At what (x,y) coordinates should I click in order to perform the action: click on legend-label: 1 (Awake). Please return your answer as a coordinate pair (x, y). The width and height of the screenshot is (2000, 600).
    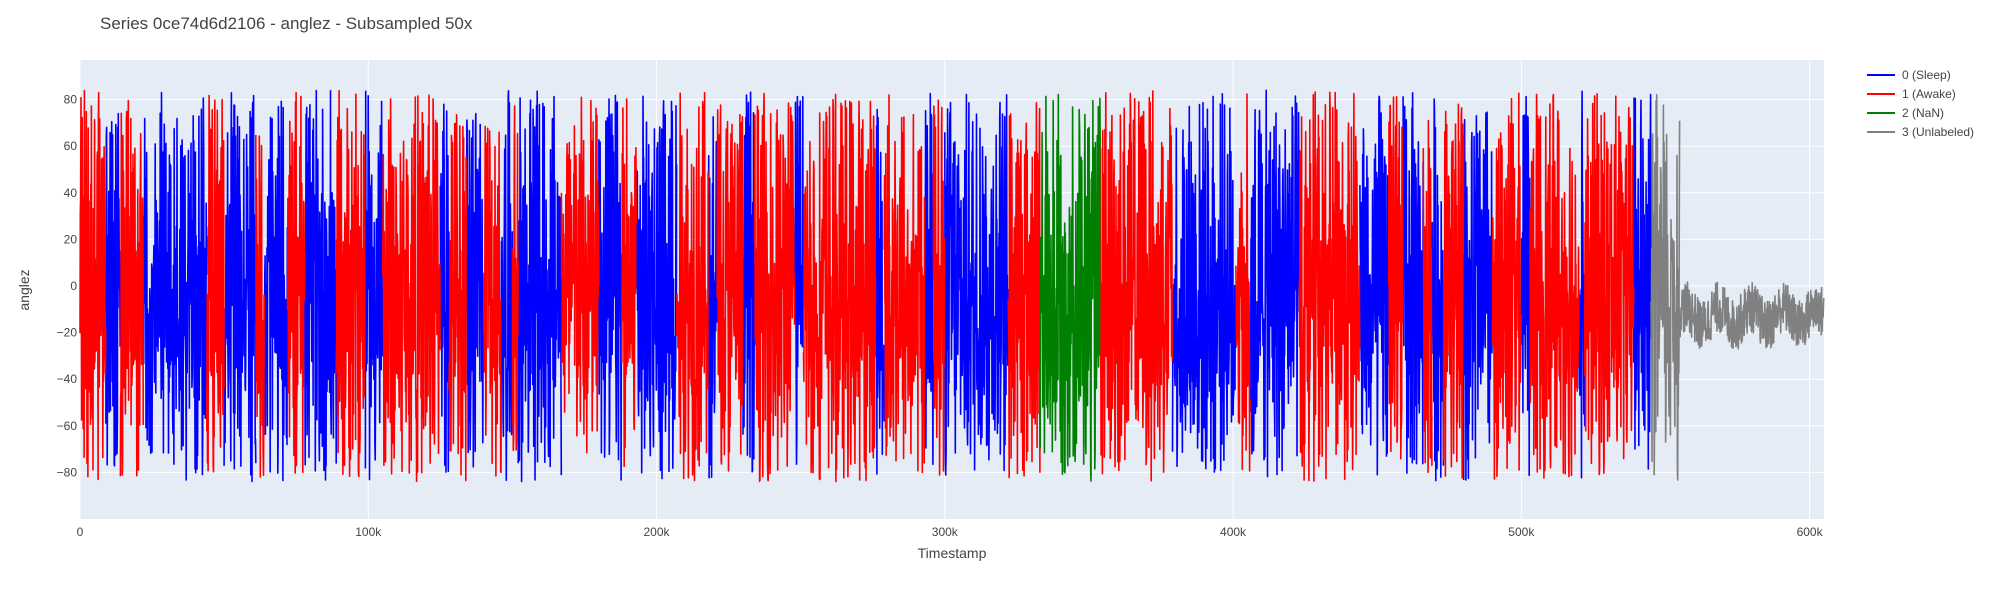
    Looking at the image, I should click on (1929, 94).